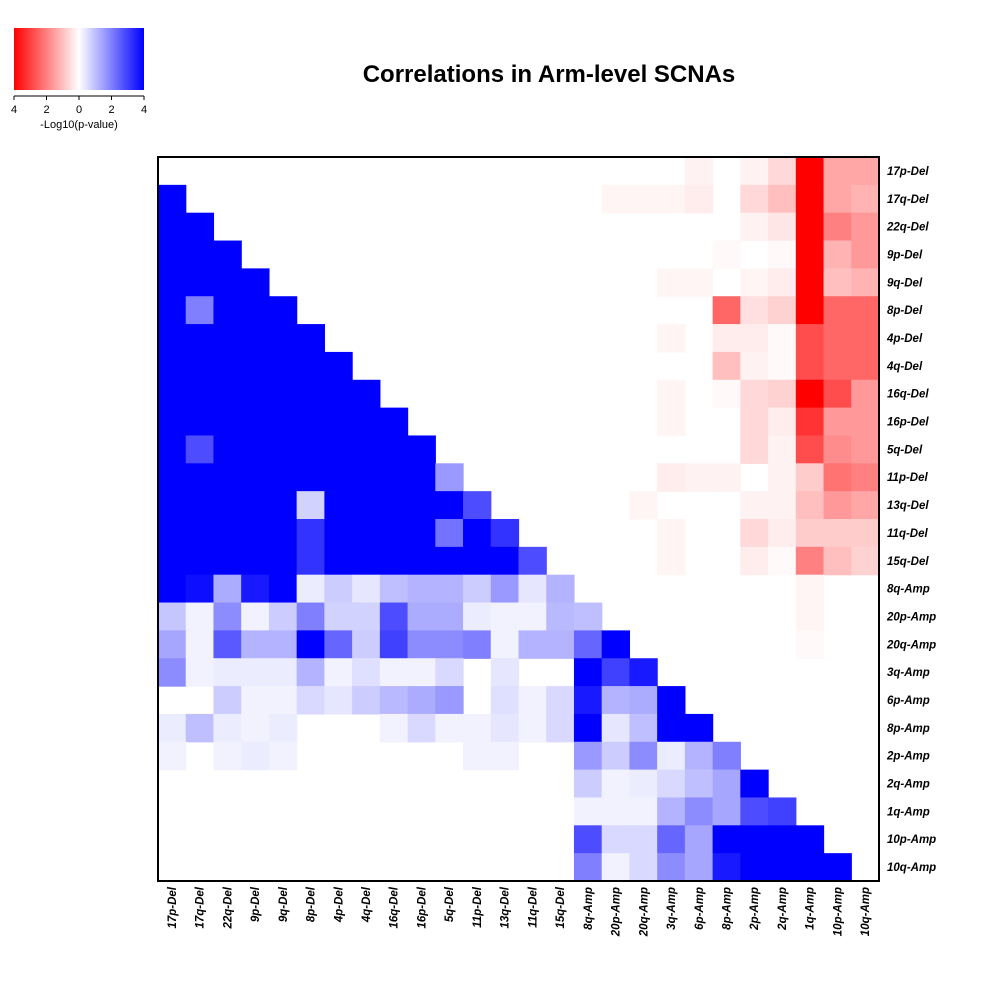  Describe the element at coordinates (79, 79) in the screenshot. I see `color-legend: 4 2 0 2 4 -Log10(p-value)` at that location.